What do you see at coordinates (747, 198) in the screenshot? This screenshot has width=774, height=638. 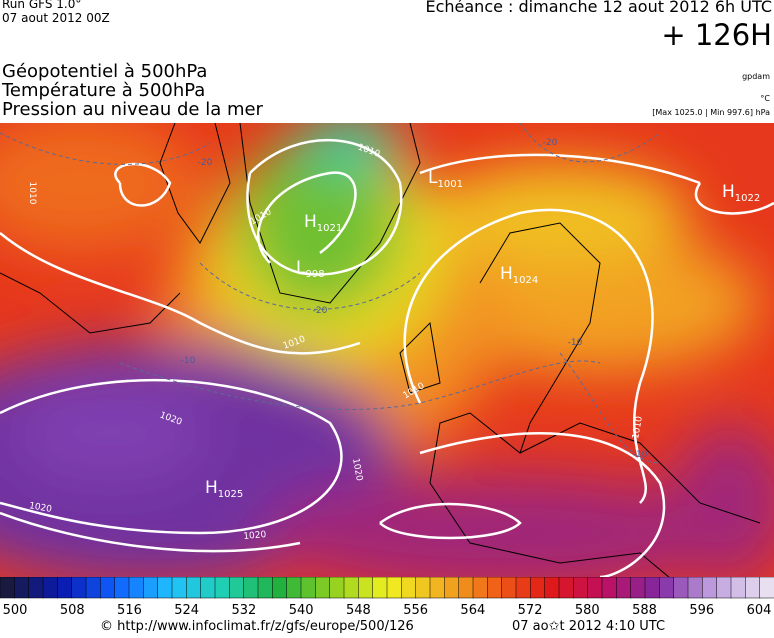 I see `center-value: 1022` at bounding box center [747, 198].